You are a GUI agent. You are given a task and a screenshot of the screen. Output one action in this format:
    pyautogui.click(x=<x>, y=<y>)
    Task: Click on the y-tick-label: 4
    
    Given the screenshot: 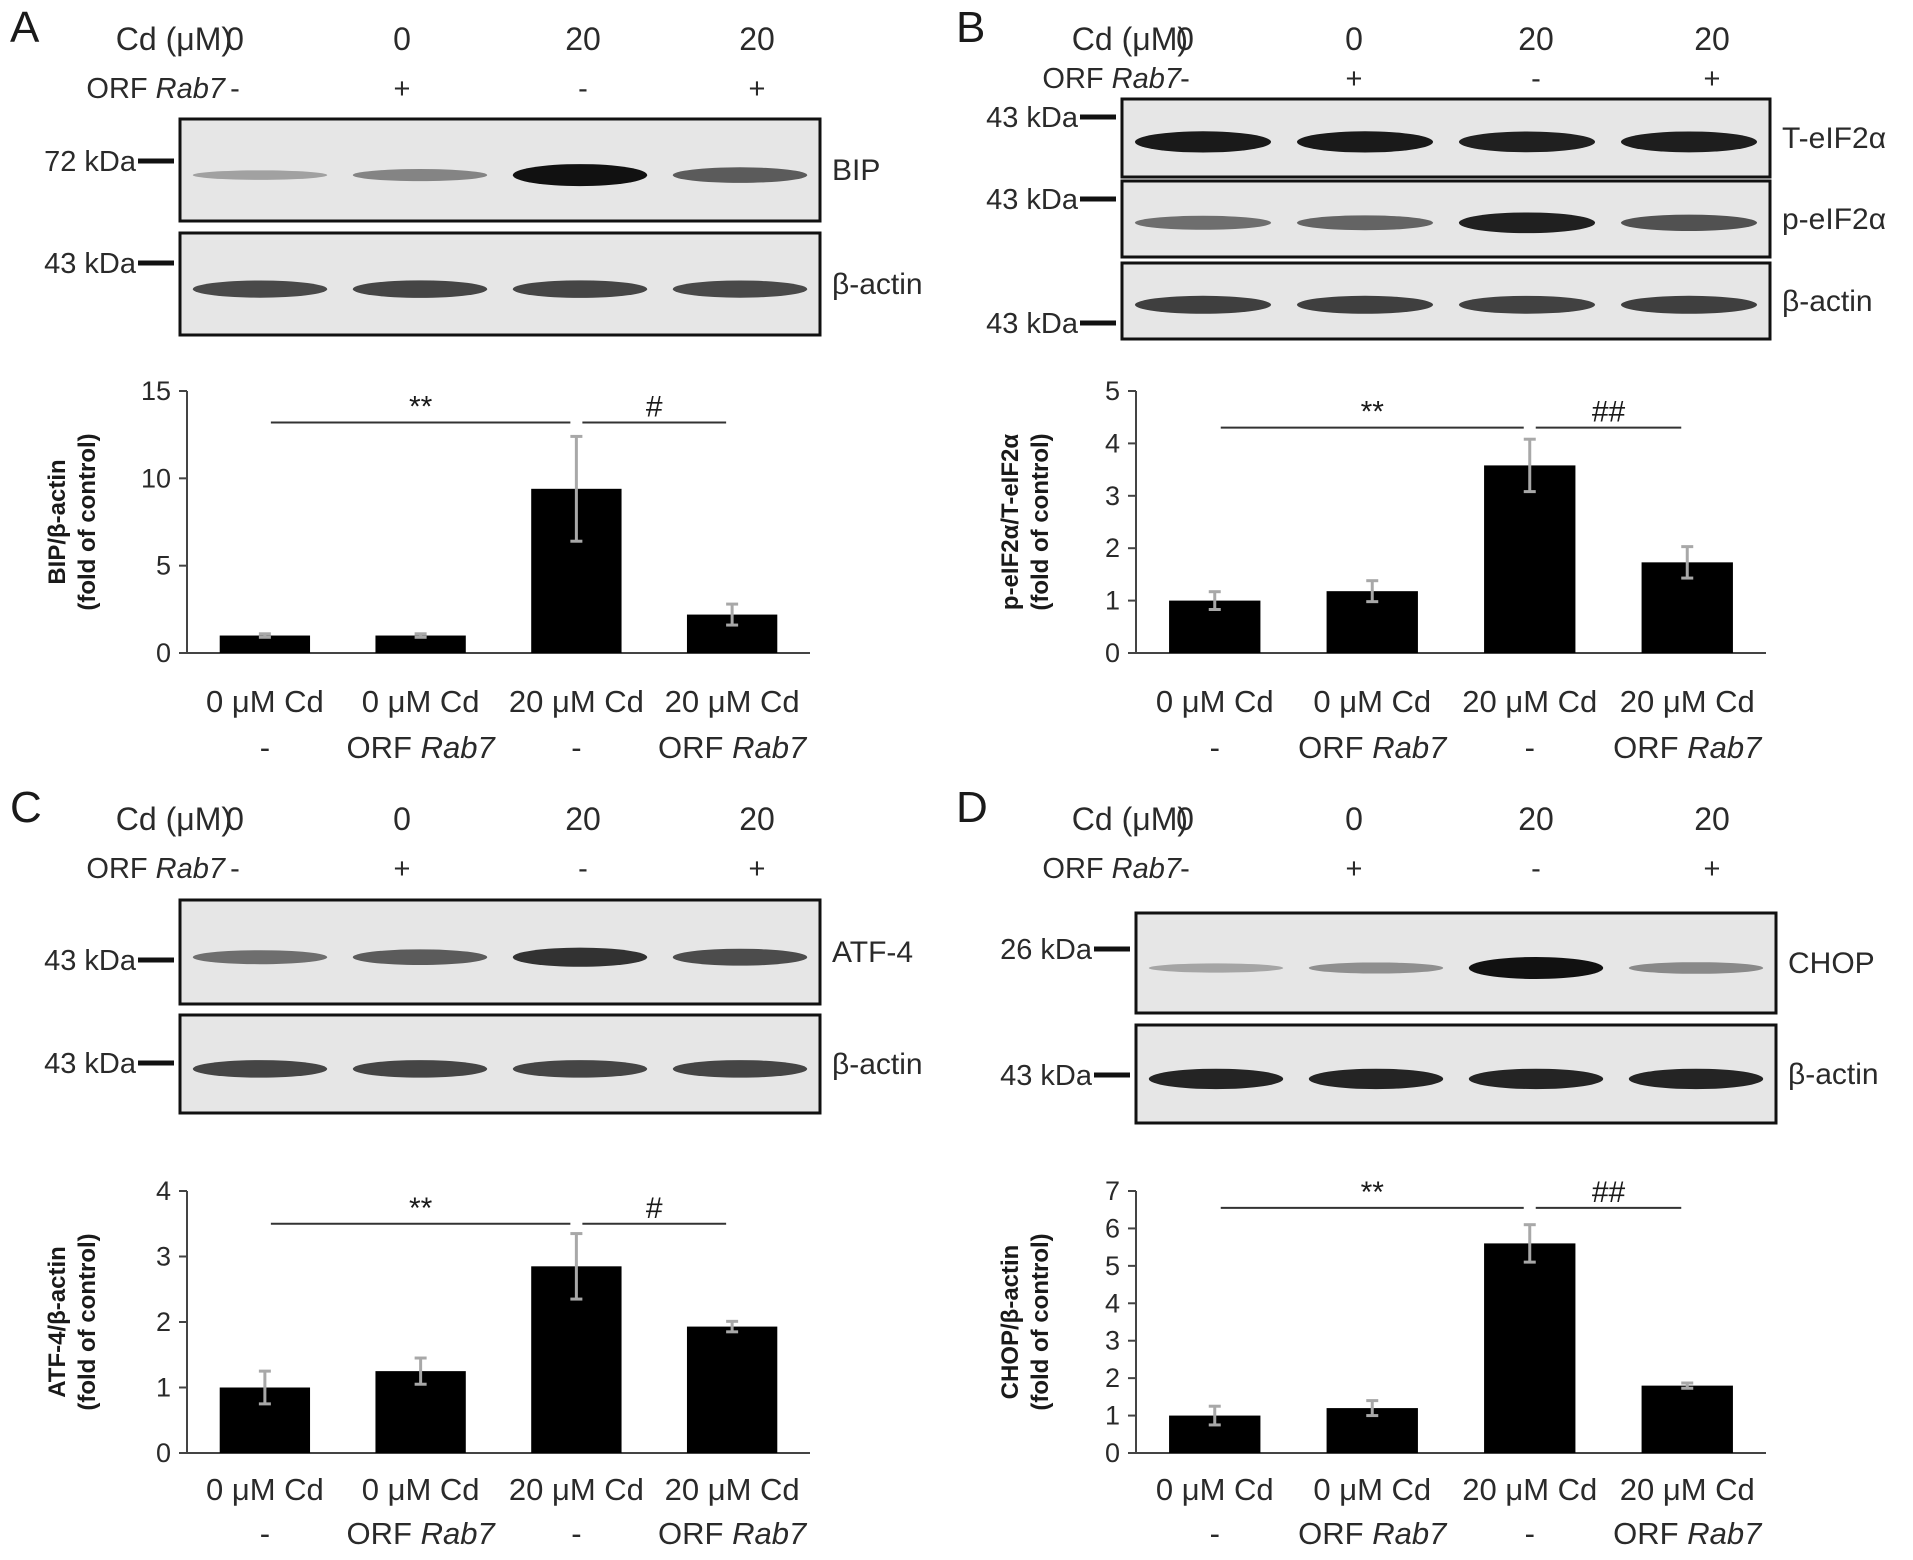 What is the action you would take?
    pyautogui.click(x=163, y=1191)
    